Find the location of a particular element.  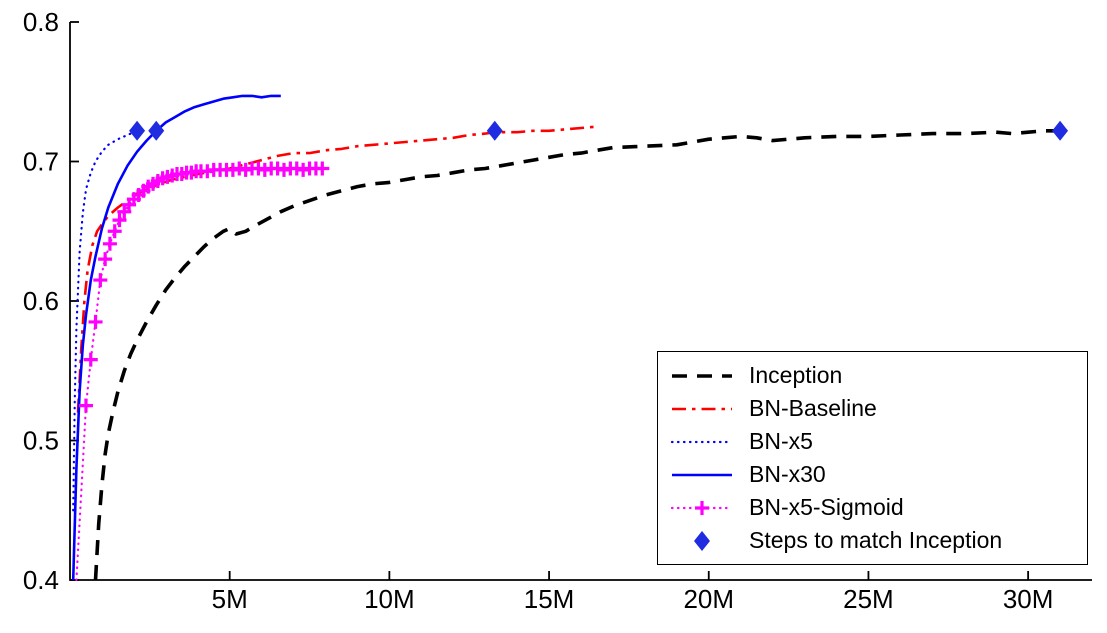

x-tick-label: 10M is located at coordinates (389, 599).